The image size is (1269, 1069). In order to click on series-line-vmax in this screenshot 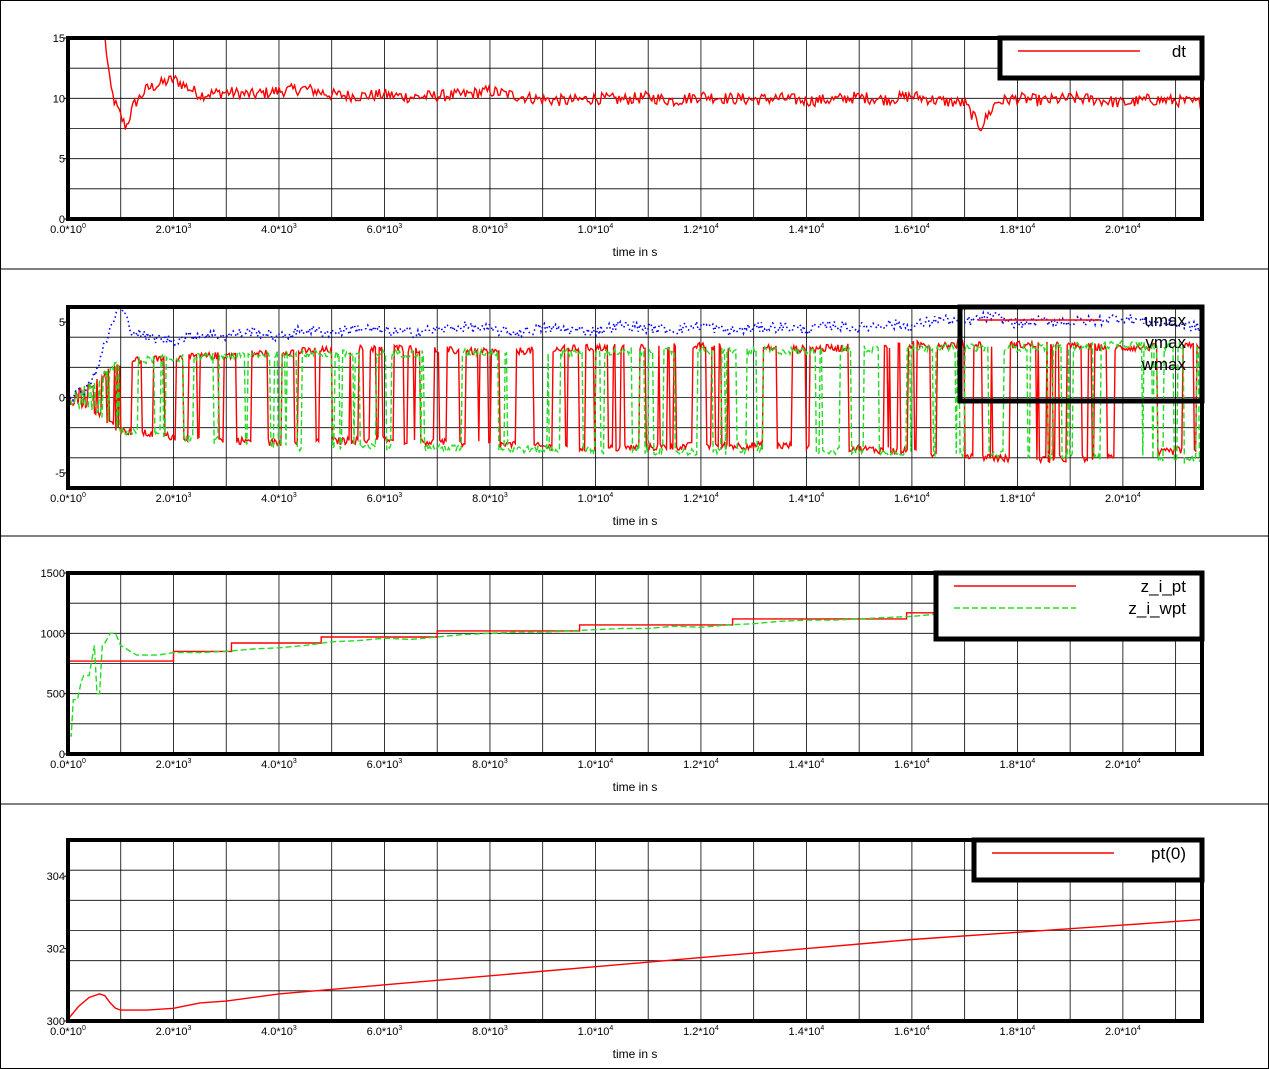, I will do `click(635, 402)`.